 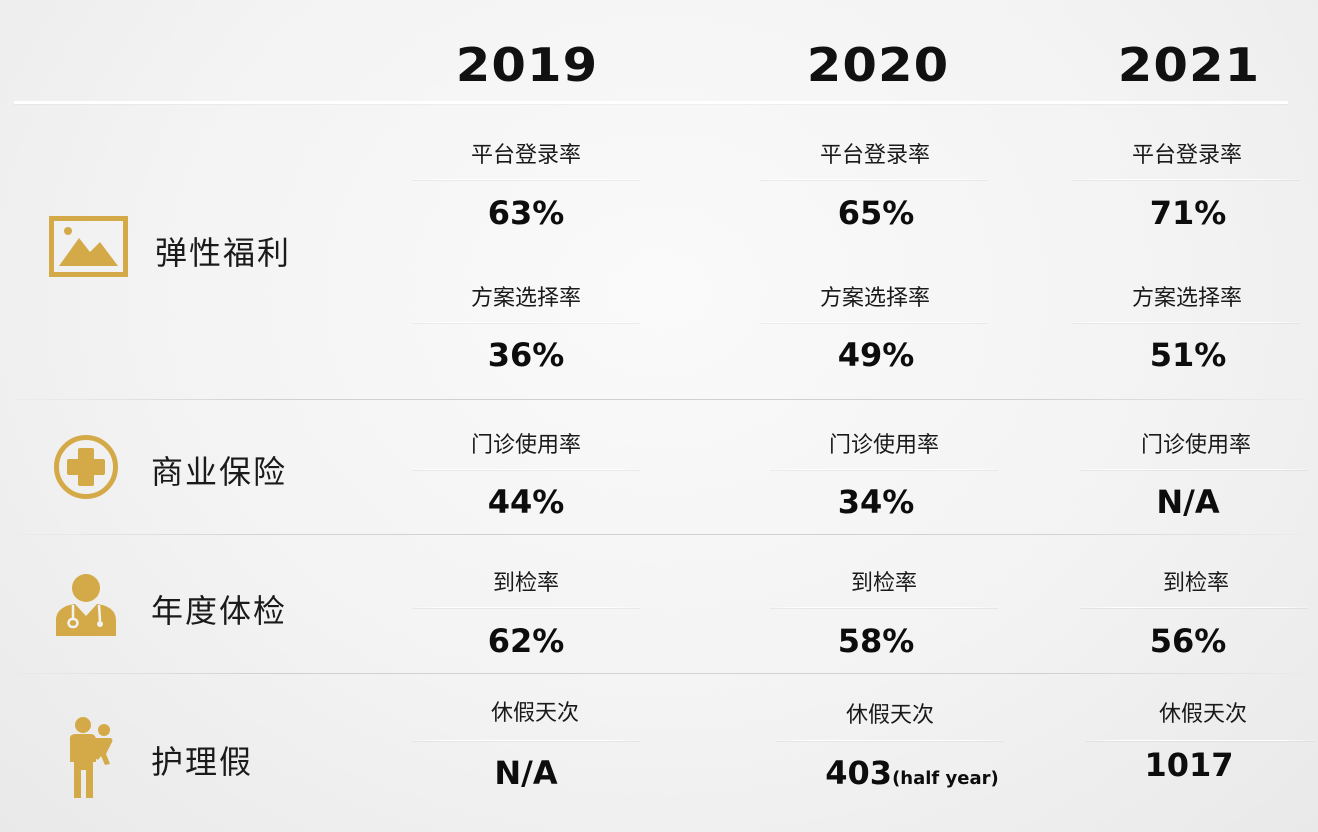 What do you see at coordinates (876, 355) in the screenshot?
I see `metric-value-plan-selection-rate-2020: 49%` at bounding box center [876, 355].